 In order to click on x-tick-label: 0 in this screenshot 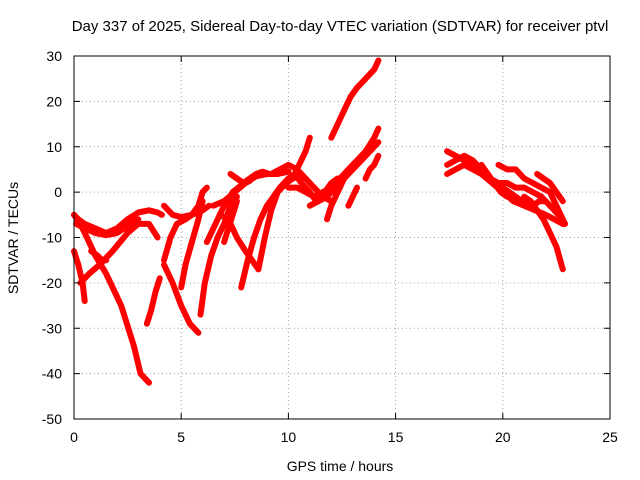, I will do `click(74, 437)`.